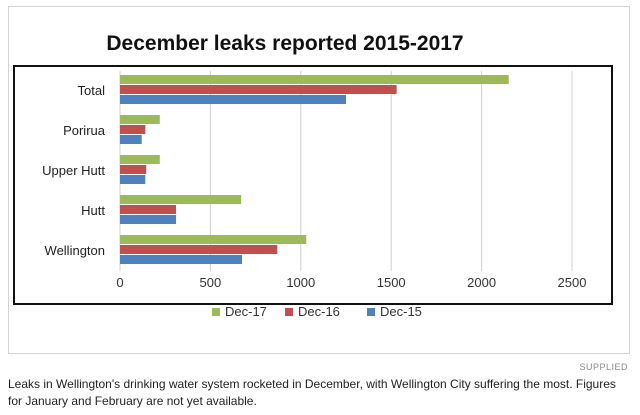 Image resolution: width=640 pixels, height=415 pixels. Describe the element at coordinates (246, 311) in the screenshot. I see `legend-label: Dec-17` at that location.